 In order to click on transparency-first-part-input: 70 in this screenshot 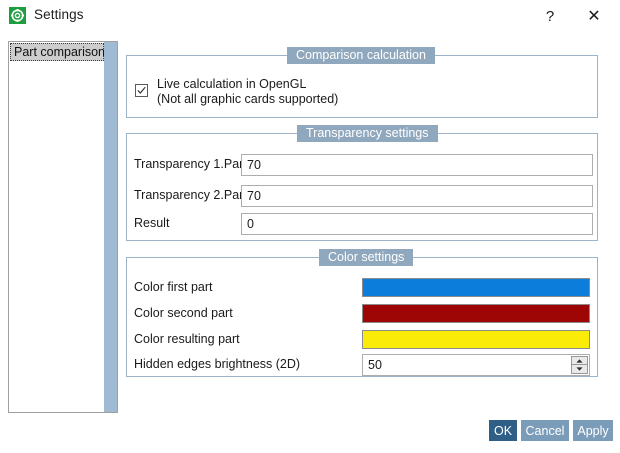, I will do `click(417, 165)`.